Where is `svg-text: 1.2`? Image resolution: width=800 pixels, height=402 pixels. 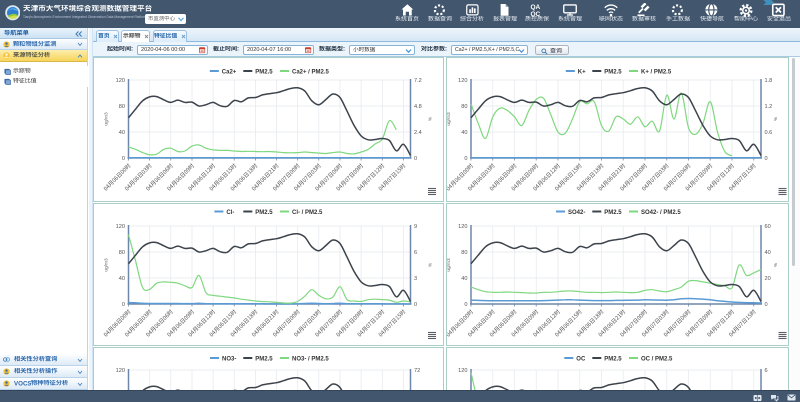
svg-text: 1.2 is located at coordinates (769, 107).